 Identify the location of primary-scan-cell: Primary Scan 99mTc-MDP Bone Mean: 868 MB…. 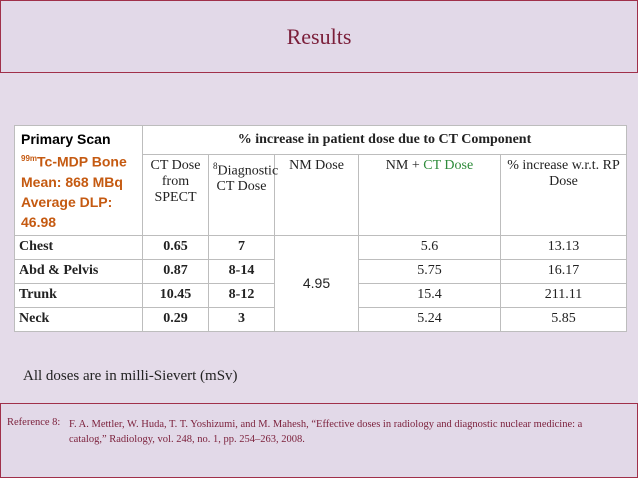
(78, 180).